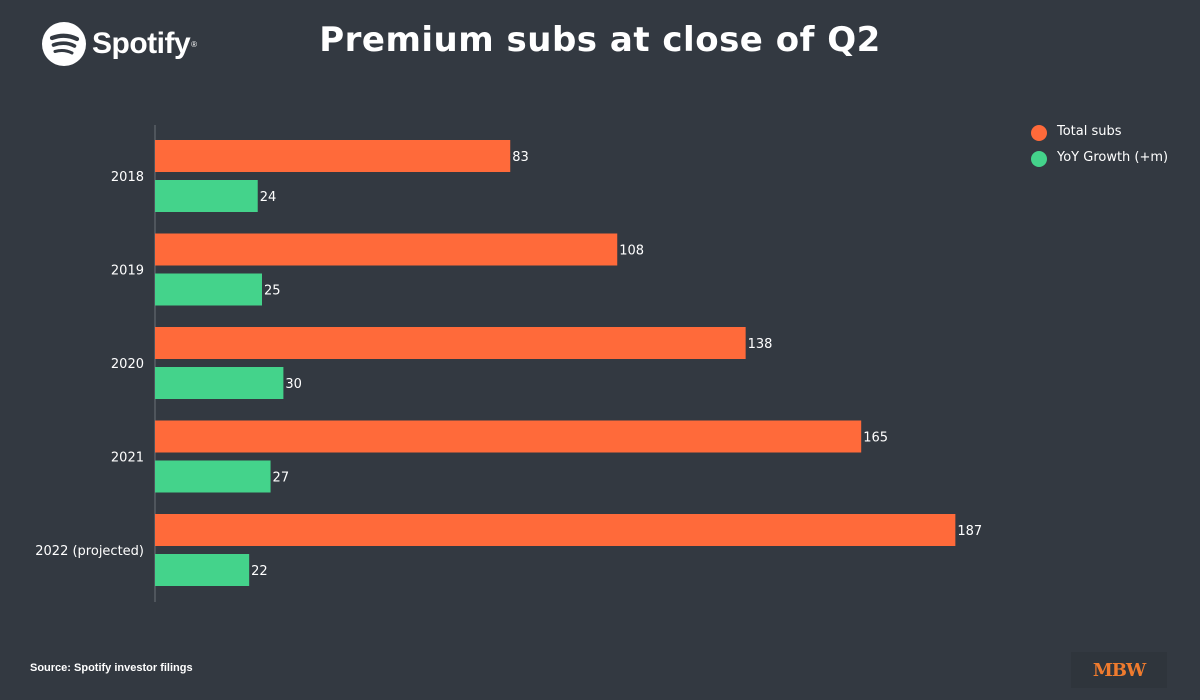 Image resolution: width=1200 pixels, height=700 pixels. Describe the element at coordinates (127, 177) in the screenshot. I see `category-label-0: 2018` at that location.